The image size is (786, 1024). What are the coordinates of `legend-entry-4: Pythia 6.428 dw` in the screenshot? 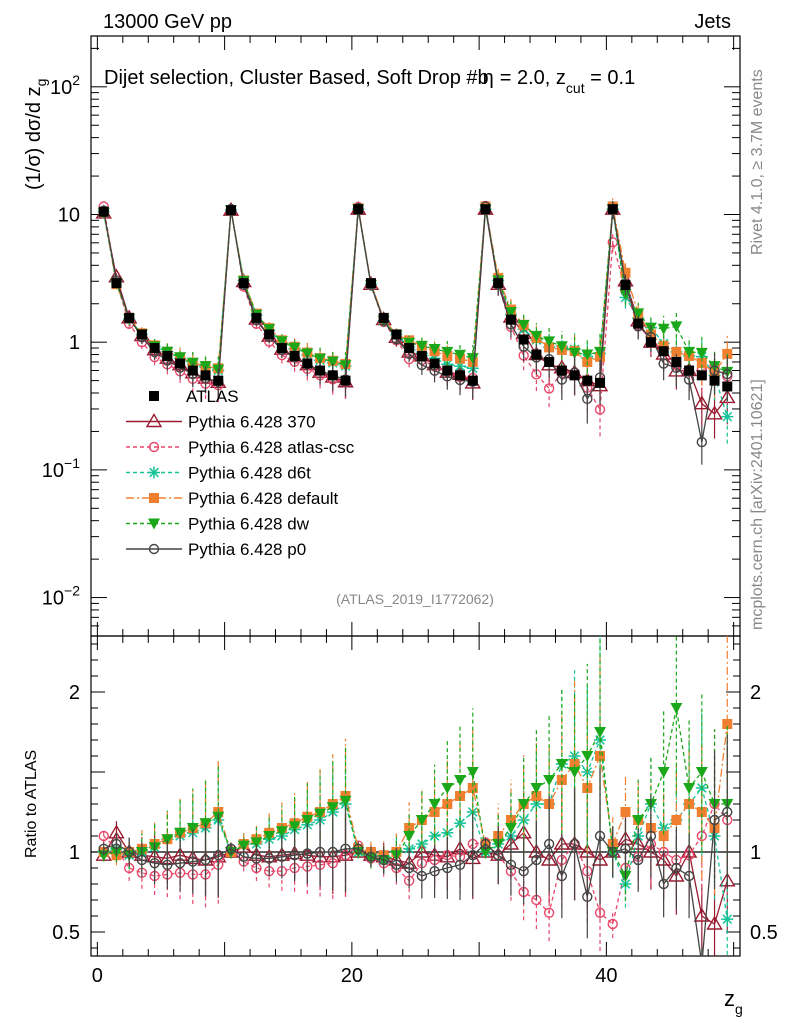 It's located at (218, 524).